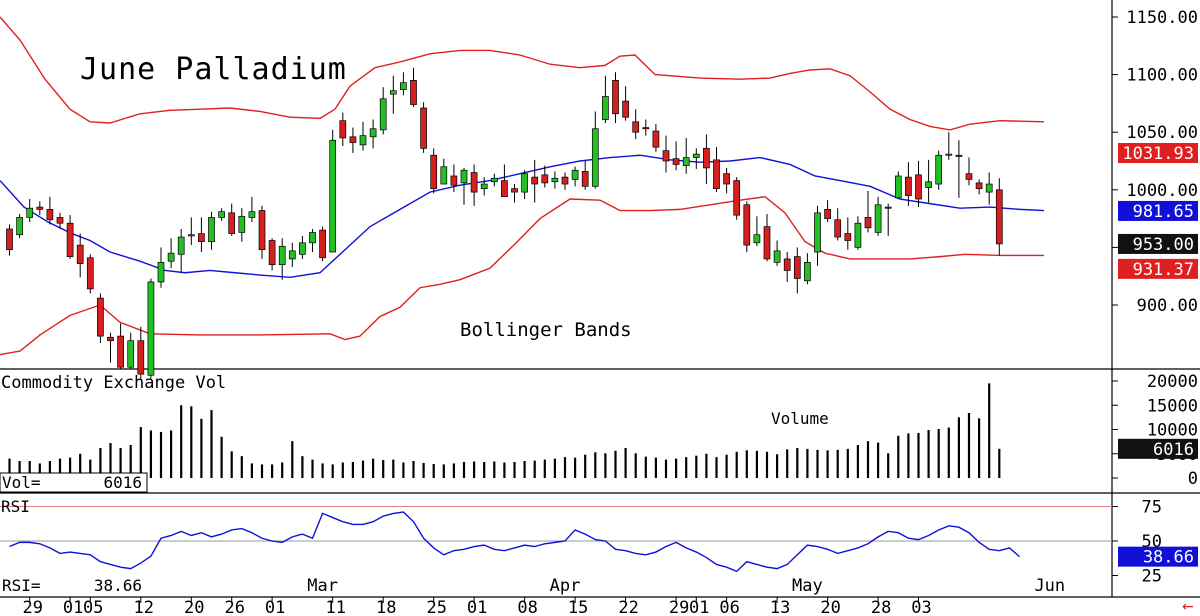 The height and width of the screenshot is (616, 1200). I want to click on rsi-readout: RSI= 38.66, so click(73, 585).